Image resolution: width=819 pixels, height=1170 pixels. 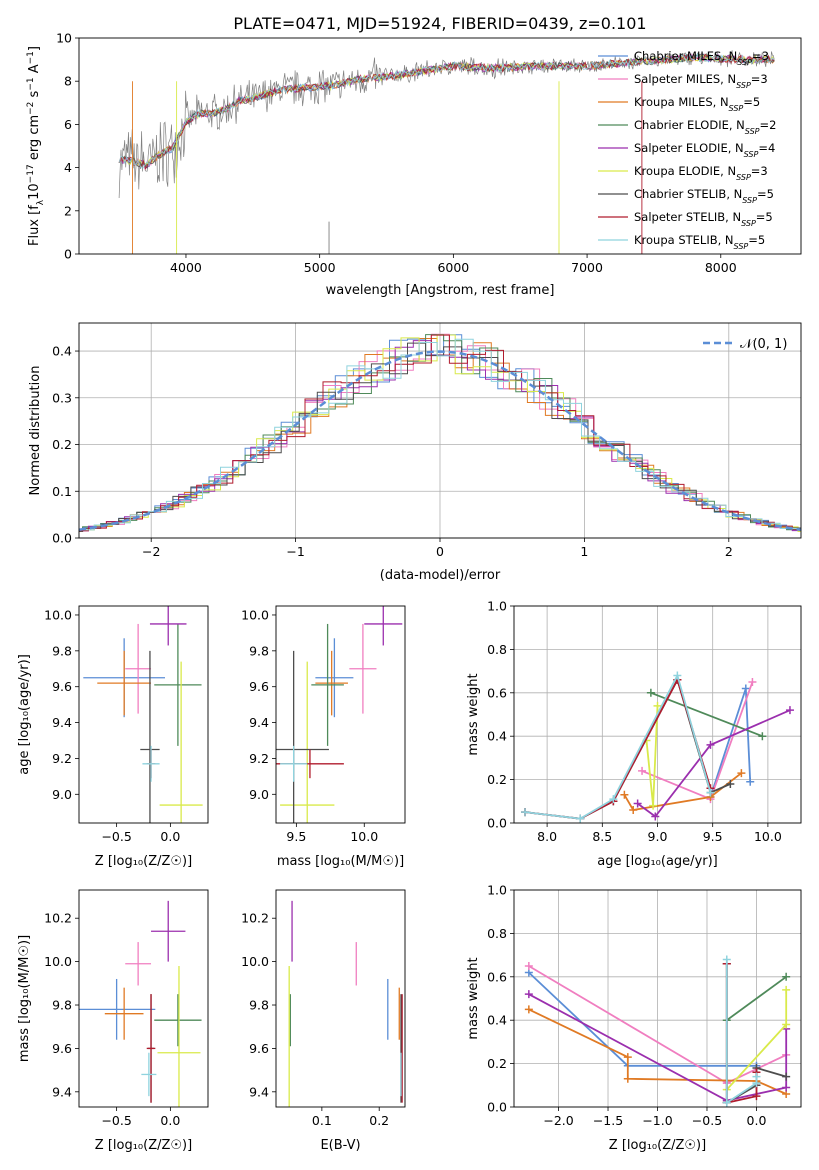 I want to click on plot-area-residuals, so click(x=440, y=432).